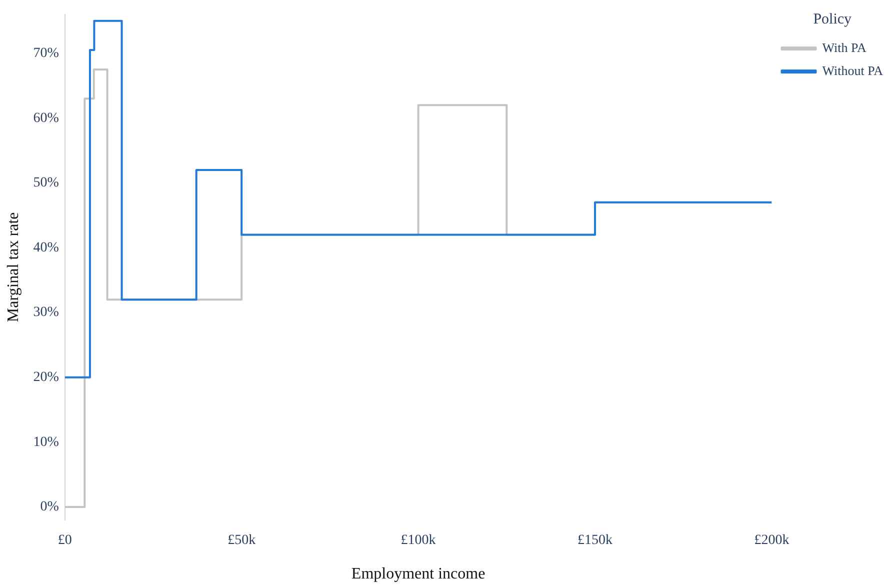  What do you see at coordinates (595, 540) in the screenshot?
I see `x-tick-label: £150k` at bounding box center [595, 540].